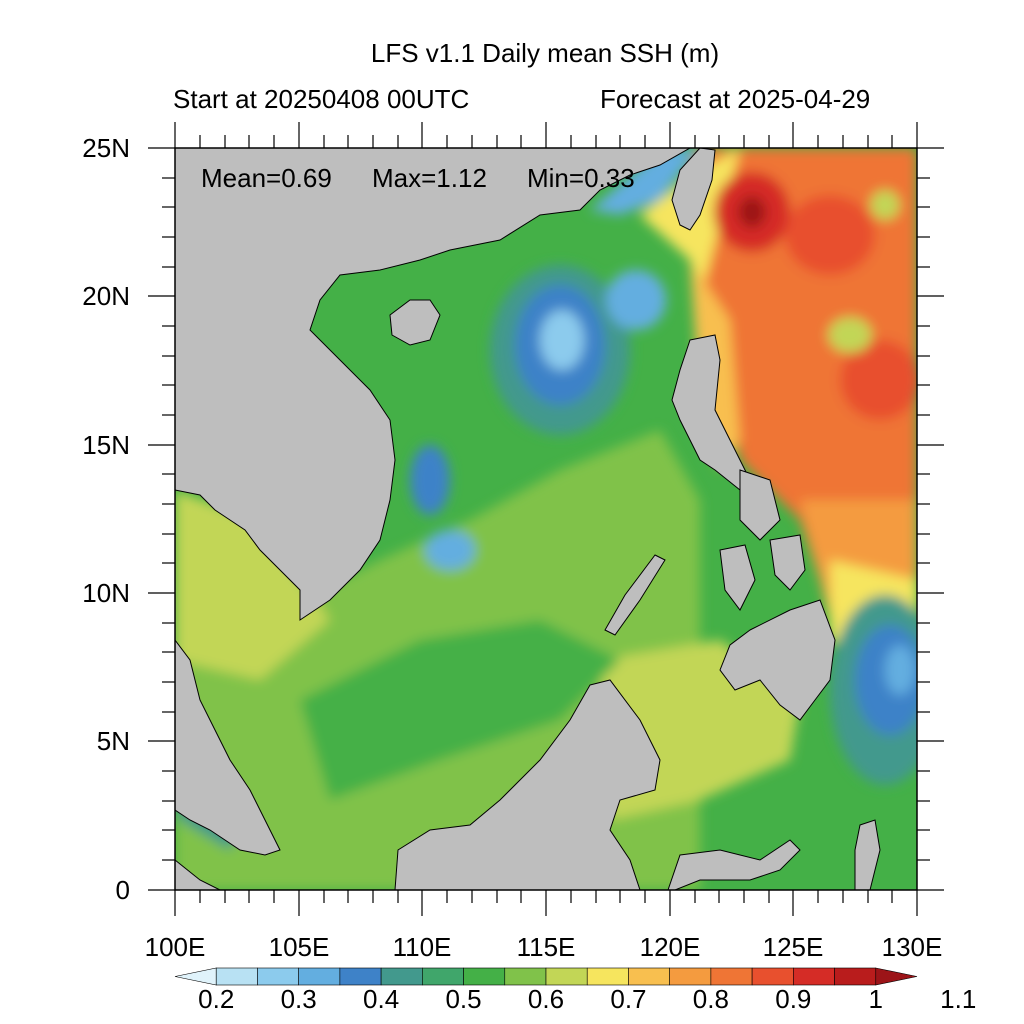 The image size is (1024, 1024). What do you see at coordinates (711, 412) in the screenshot?
I see `land-luzon` at bounding box center [711, 412].